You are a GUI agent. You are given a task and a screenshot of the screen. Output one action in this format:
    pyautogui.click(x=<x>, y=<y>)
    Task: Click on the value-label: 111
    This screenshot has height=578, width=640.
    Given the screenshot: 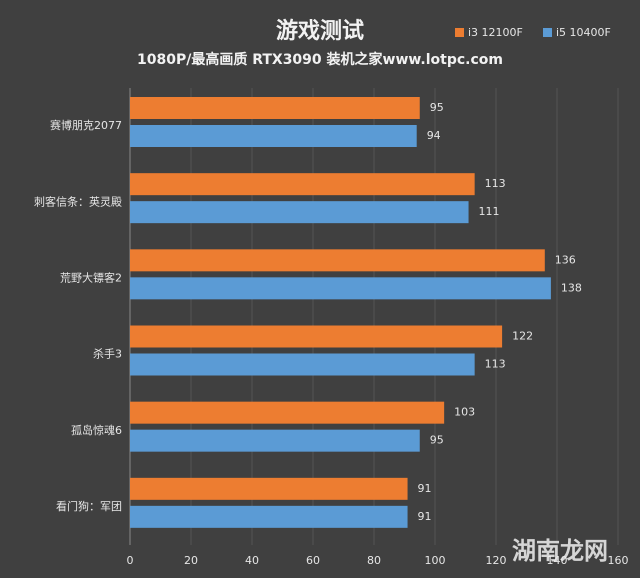 What is the action you would take?
    pyautogui.click(x=489, y=211)
    